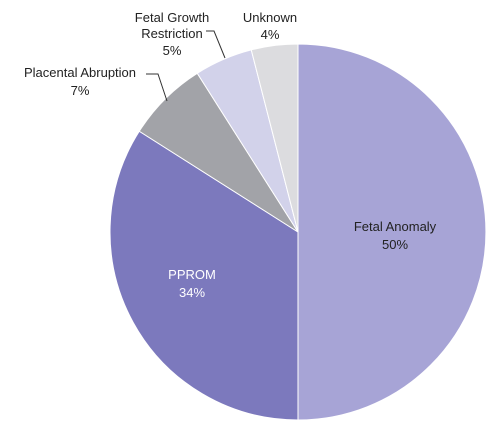  Describe the element at coordinates (80, 90) in the screenshot. I see `slice-value-placental-abruption: 7%` at that location.